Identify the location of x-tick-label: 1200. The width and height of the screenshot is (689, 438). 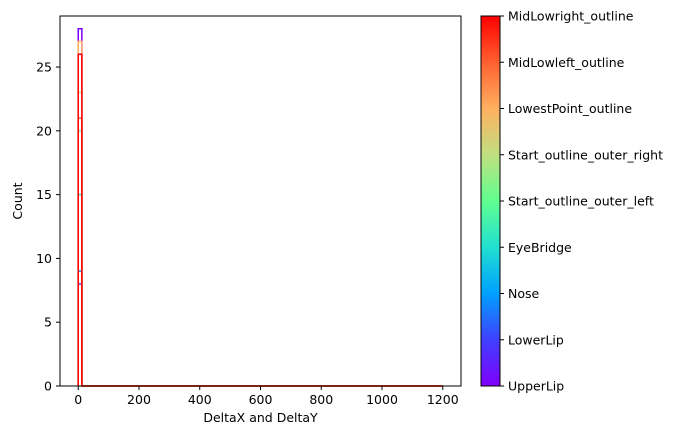
(443, 399).